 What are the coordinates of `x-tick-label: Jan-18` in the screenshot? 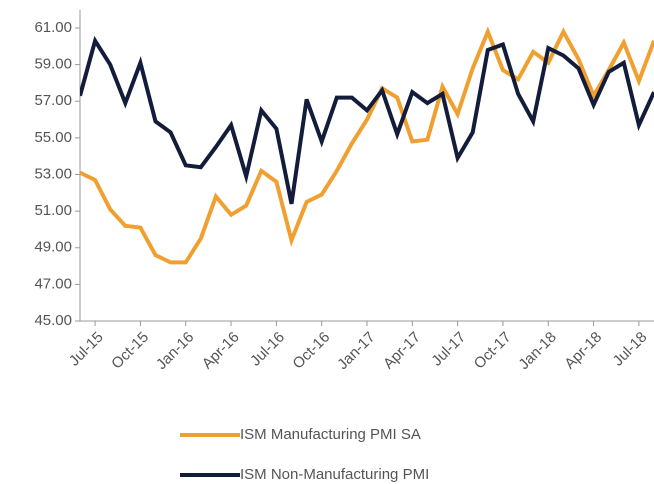 It's located at (537, 351).